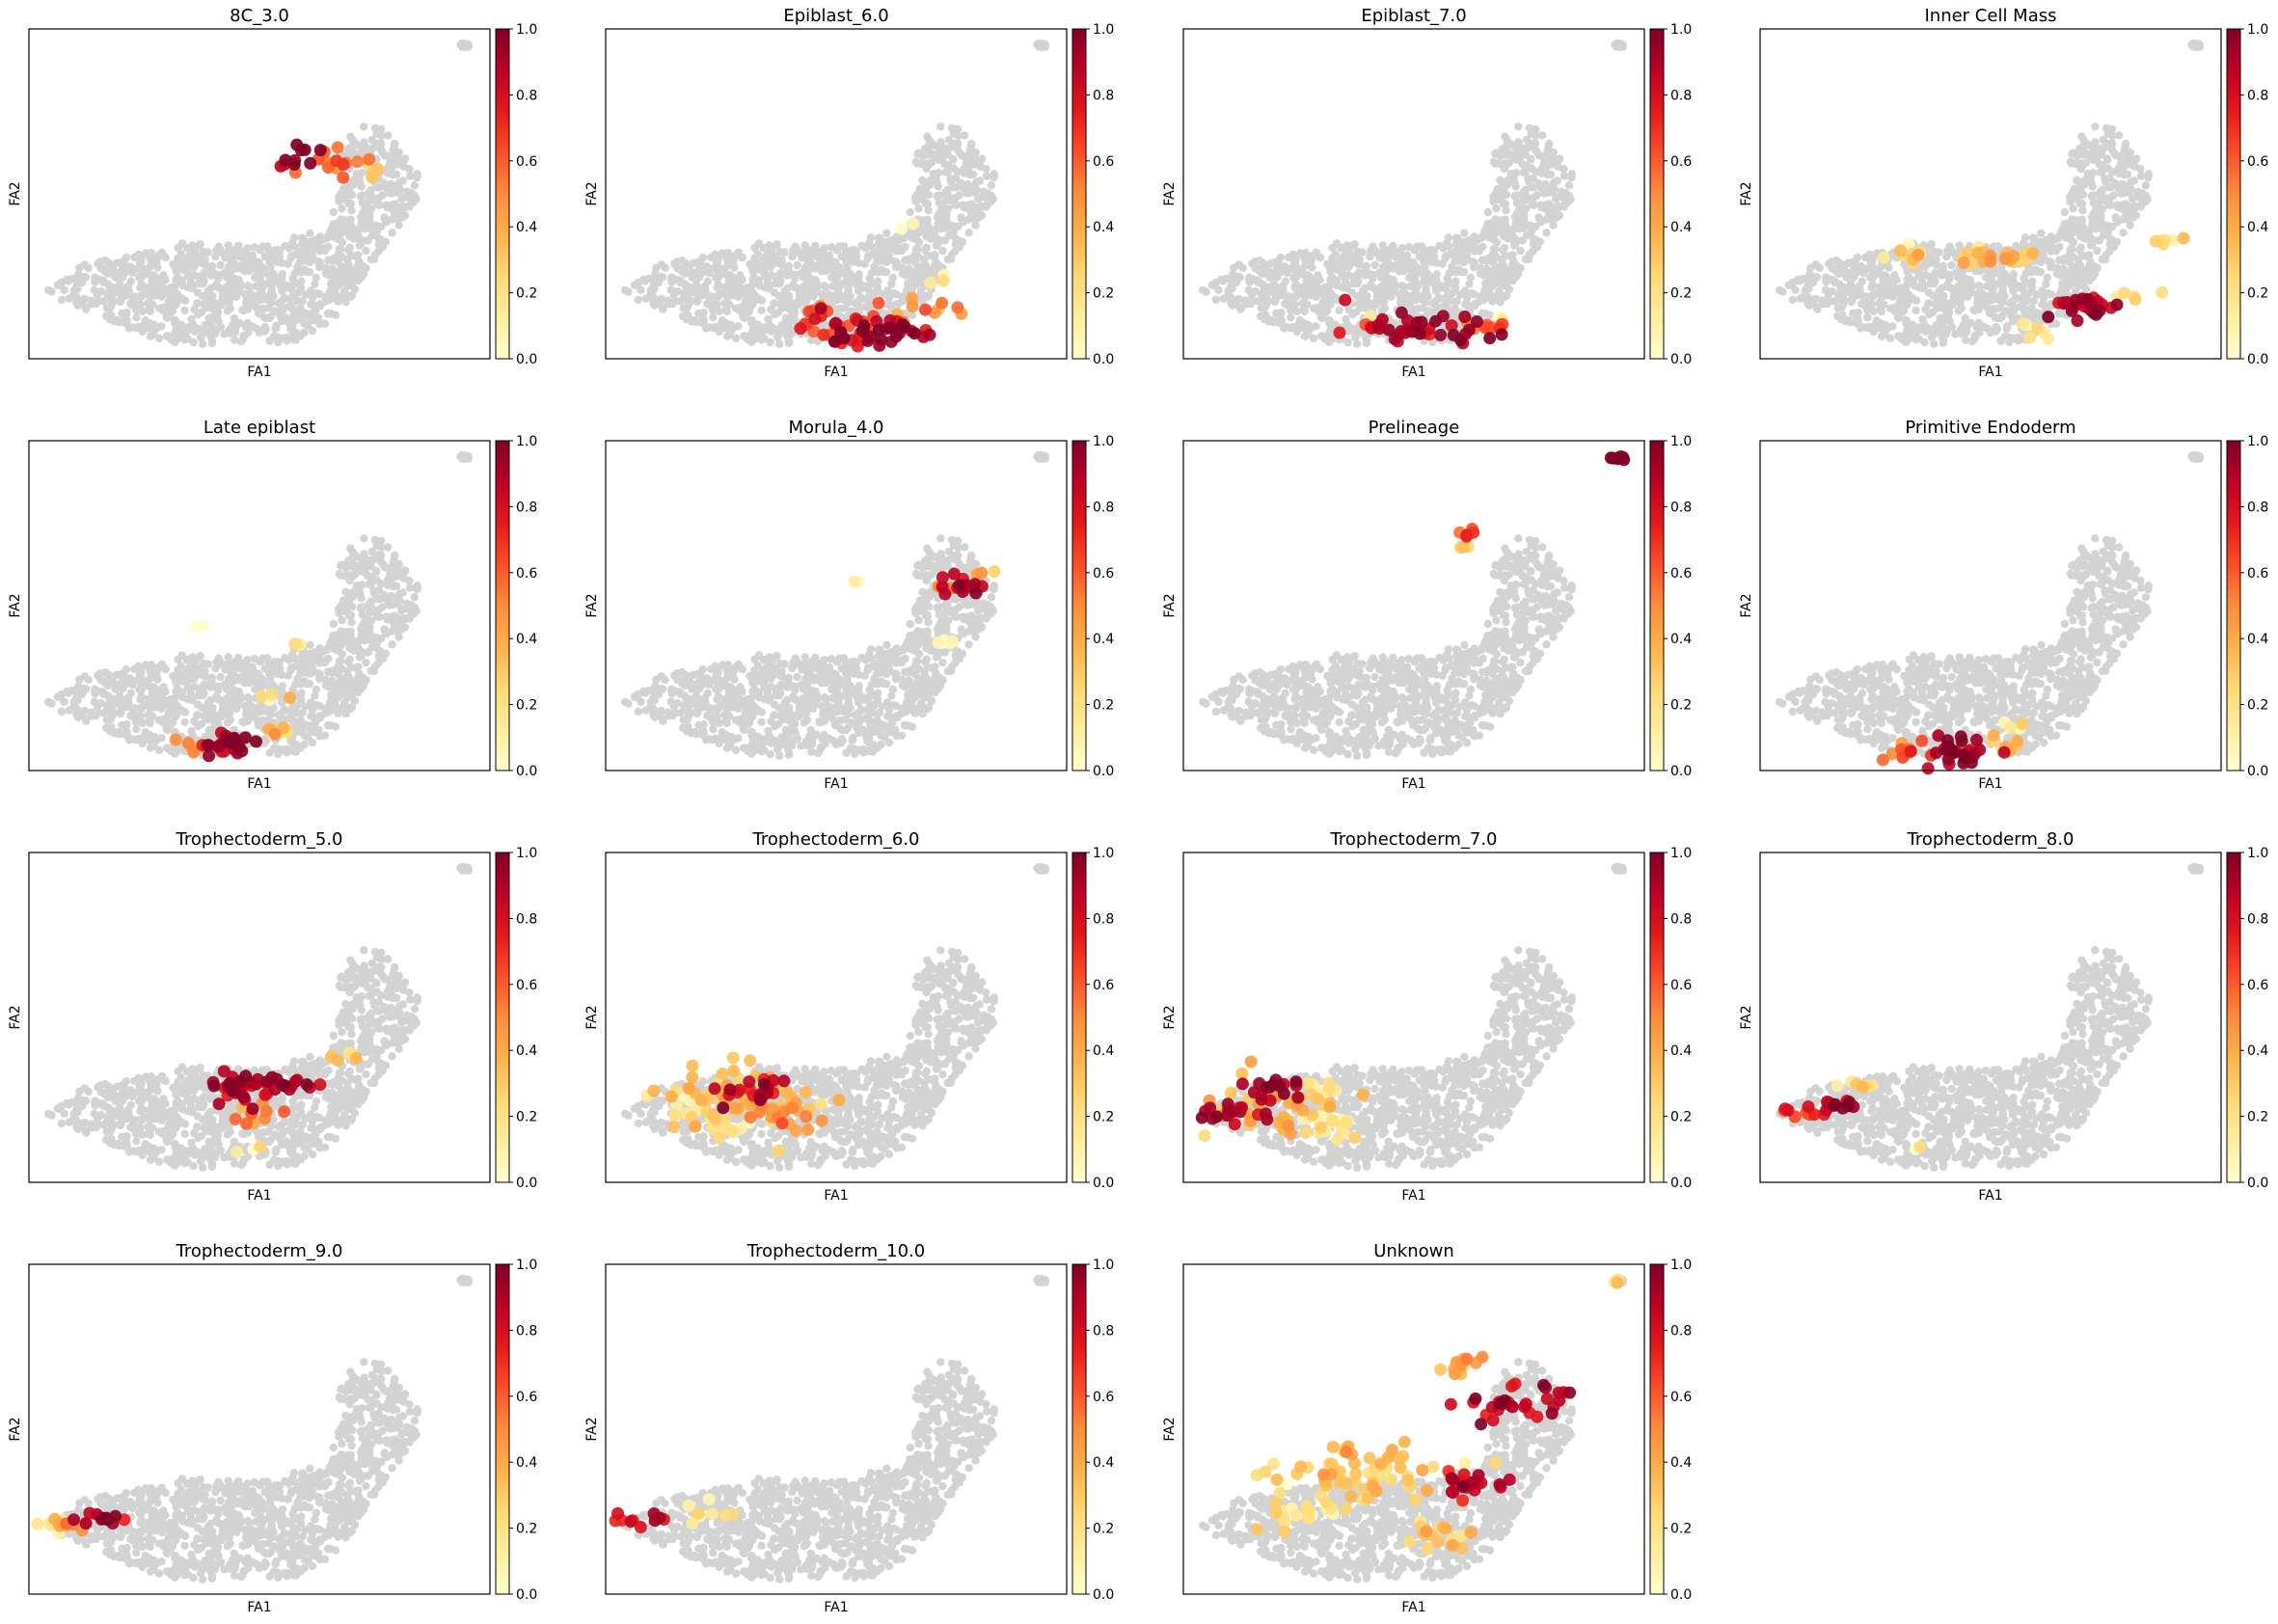 This screenshot has width=2278, height=1624. What do you see at coordinates (2258, 294) in the screenshot?
I see `colorbar-tick-label: 0.2` at bounding box center [2258, 294].